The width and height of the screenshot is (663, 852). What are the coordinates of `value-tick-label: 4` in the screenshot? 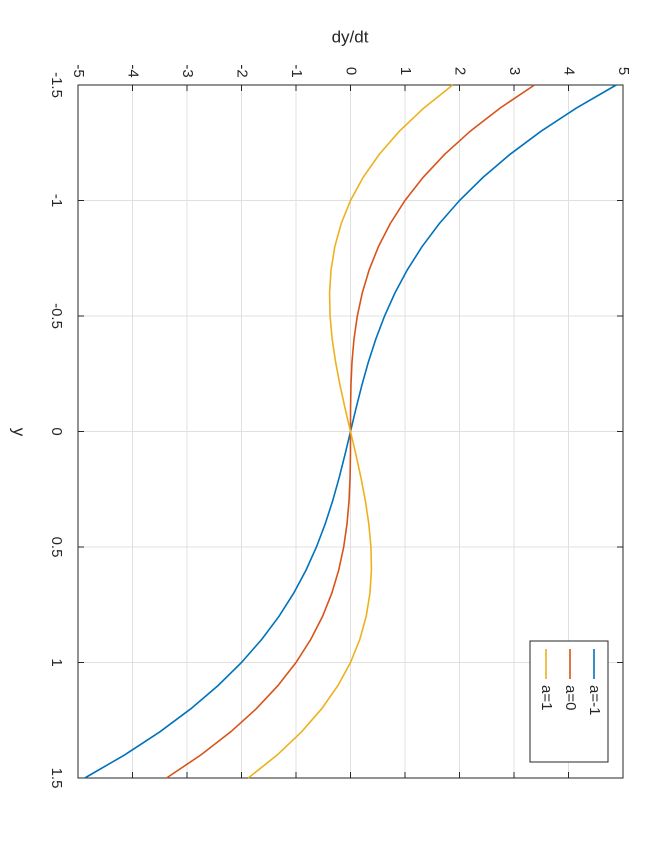 It's located at (569, 71).